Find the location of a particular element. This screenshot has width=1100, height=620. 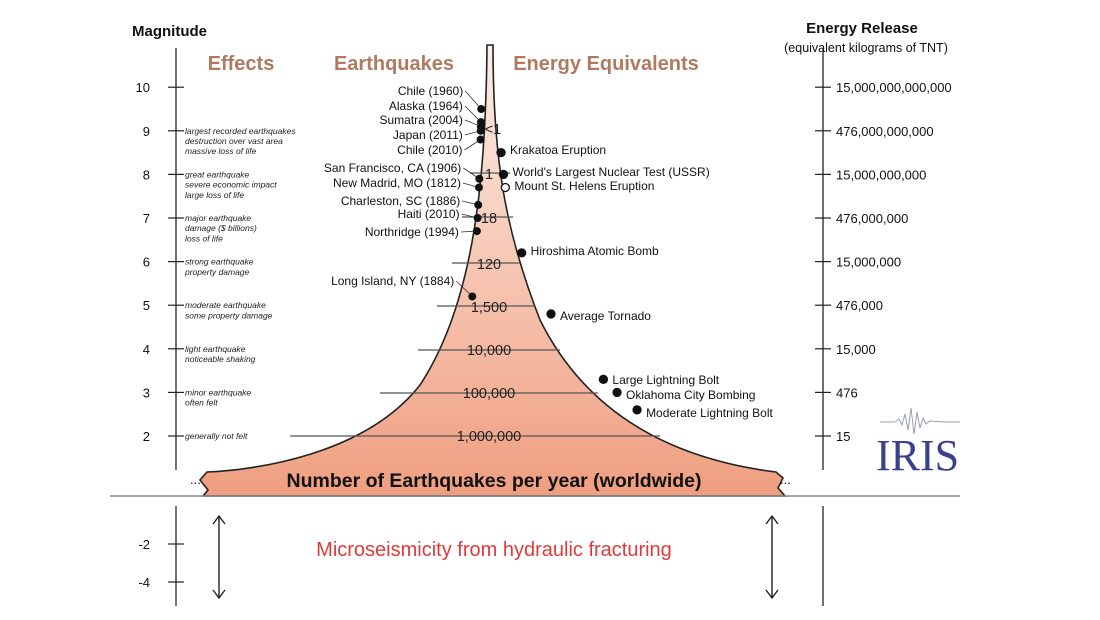

effect-text: some property damage is located at coordinates (229, 315).